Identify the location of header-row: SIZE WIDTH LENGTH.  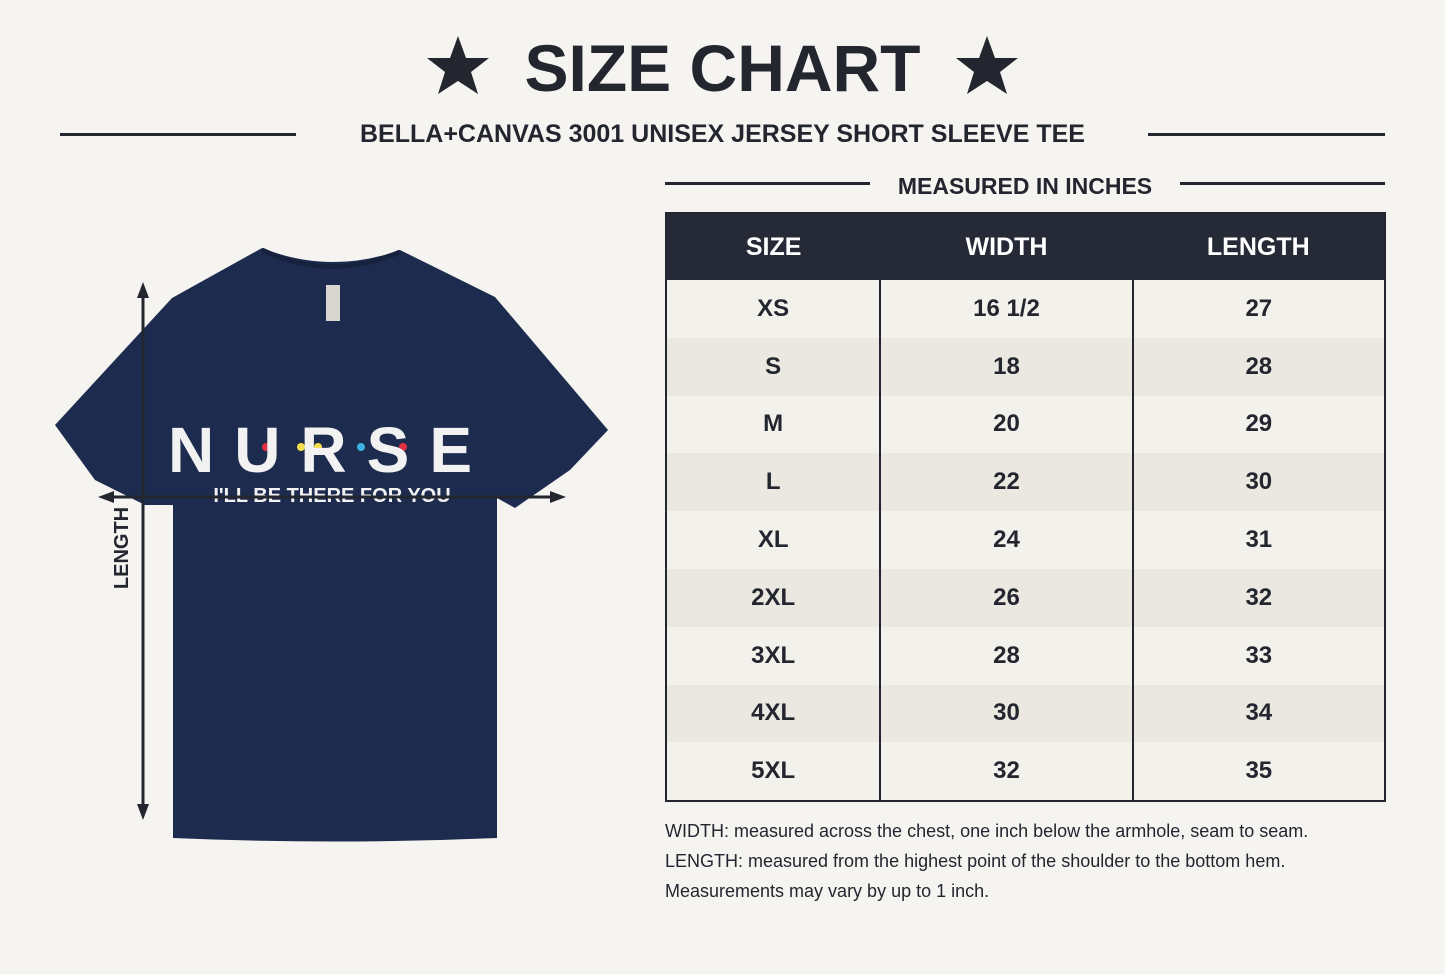
(1025, 246).